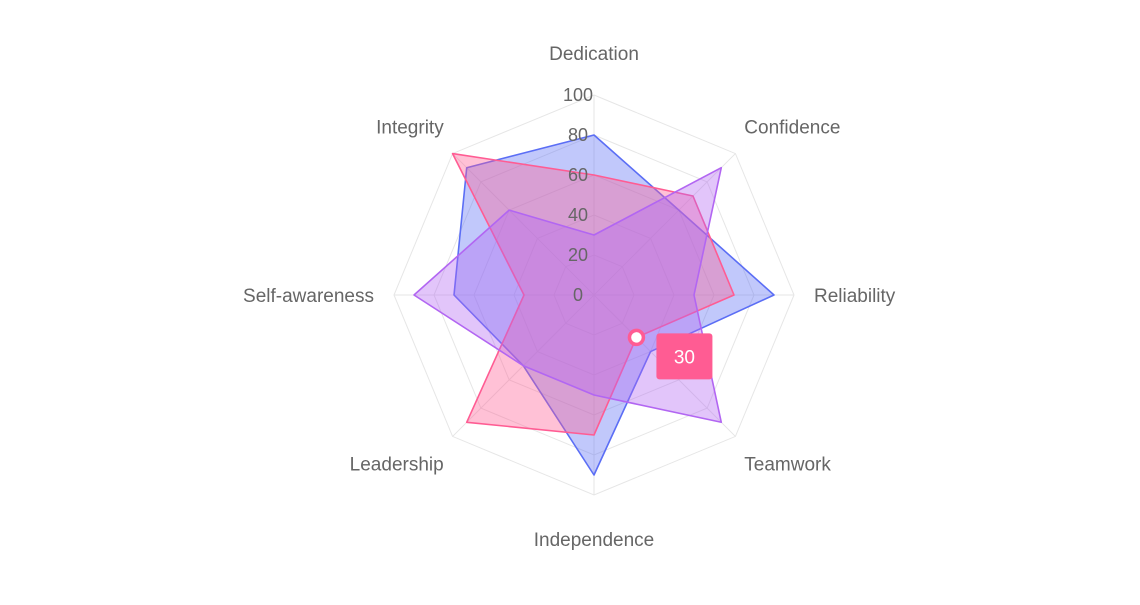 Image resolution: width=1140 pixels, height=605 pixels. I want to click on tick-label-40: 40, so click(578, 215).